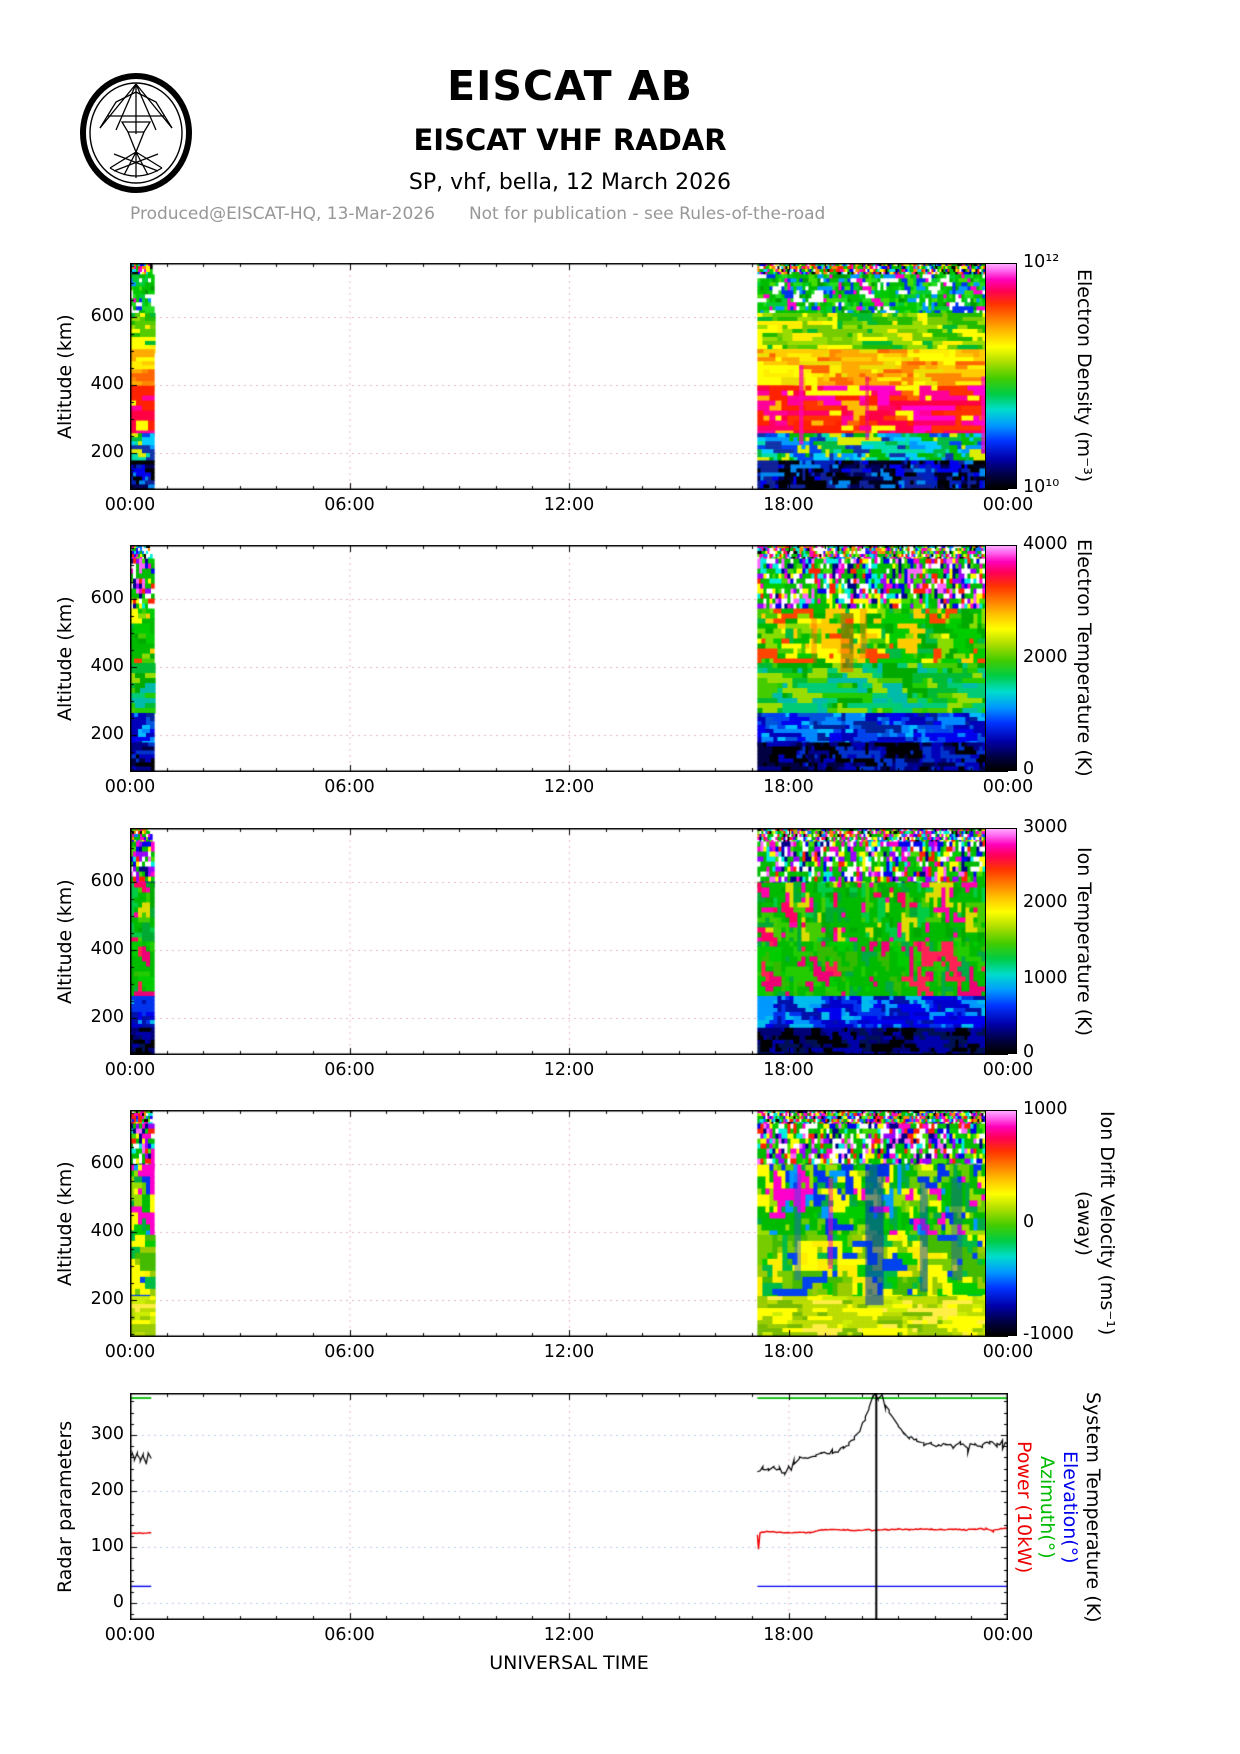 The height and width of the screenshot is (1754, 1240). I want to click on legend-elevation: Elevation(°), so click(1070, 1507).